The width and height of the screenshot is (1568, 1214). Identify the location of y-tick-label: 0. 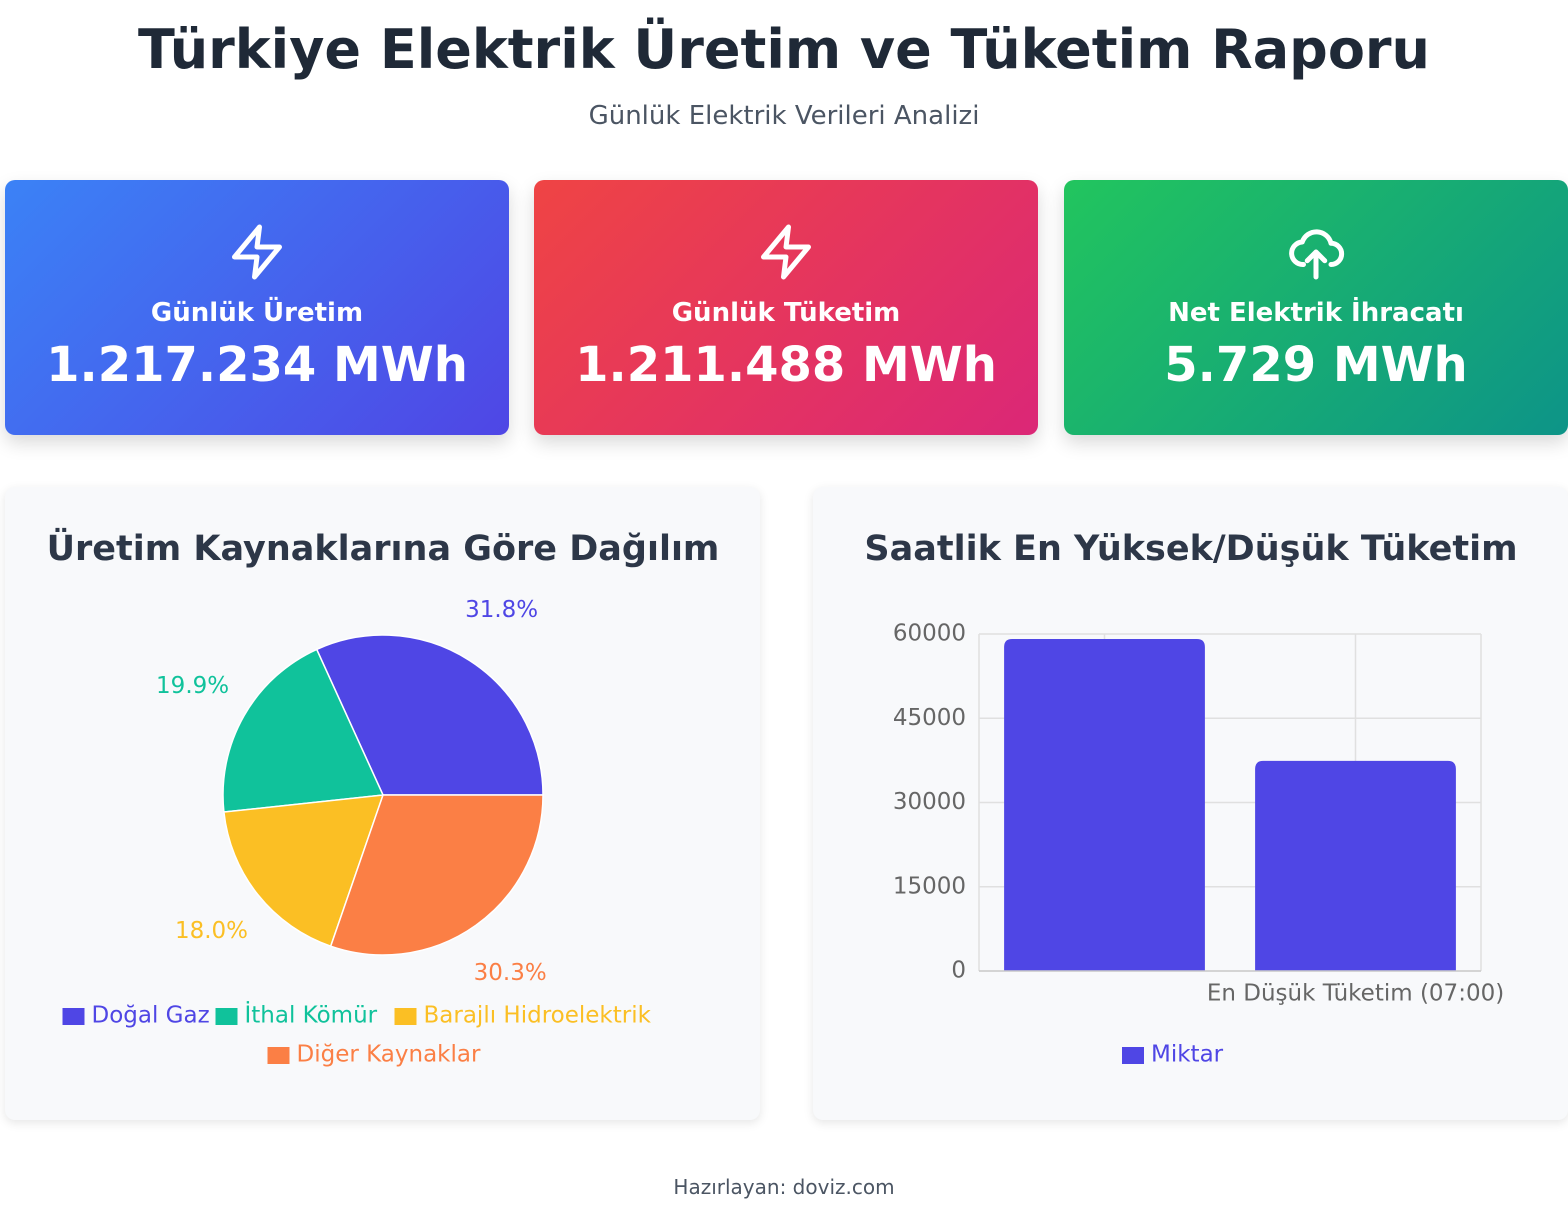
(958, 971).